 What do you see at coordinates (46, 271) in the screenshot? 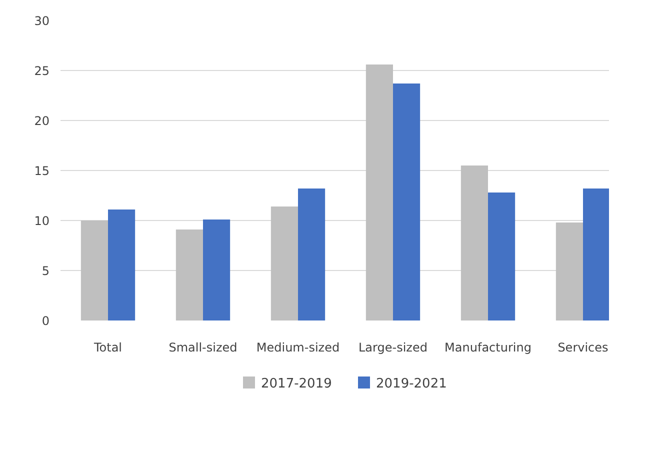
I see `y-tick-label: 5` at bounding box center [46, 271].